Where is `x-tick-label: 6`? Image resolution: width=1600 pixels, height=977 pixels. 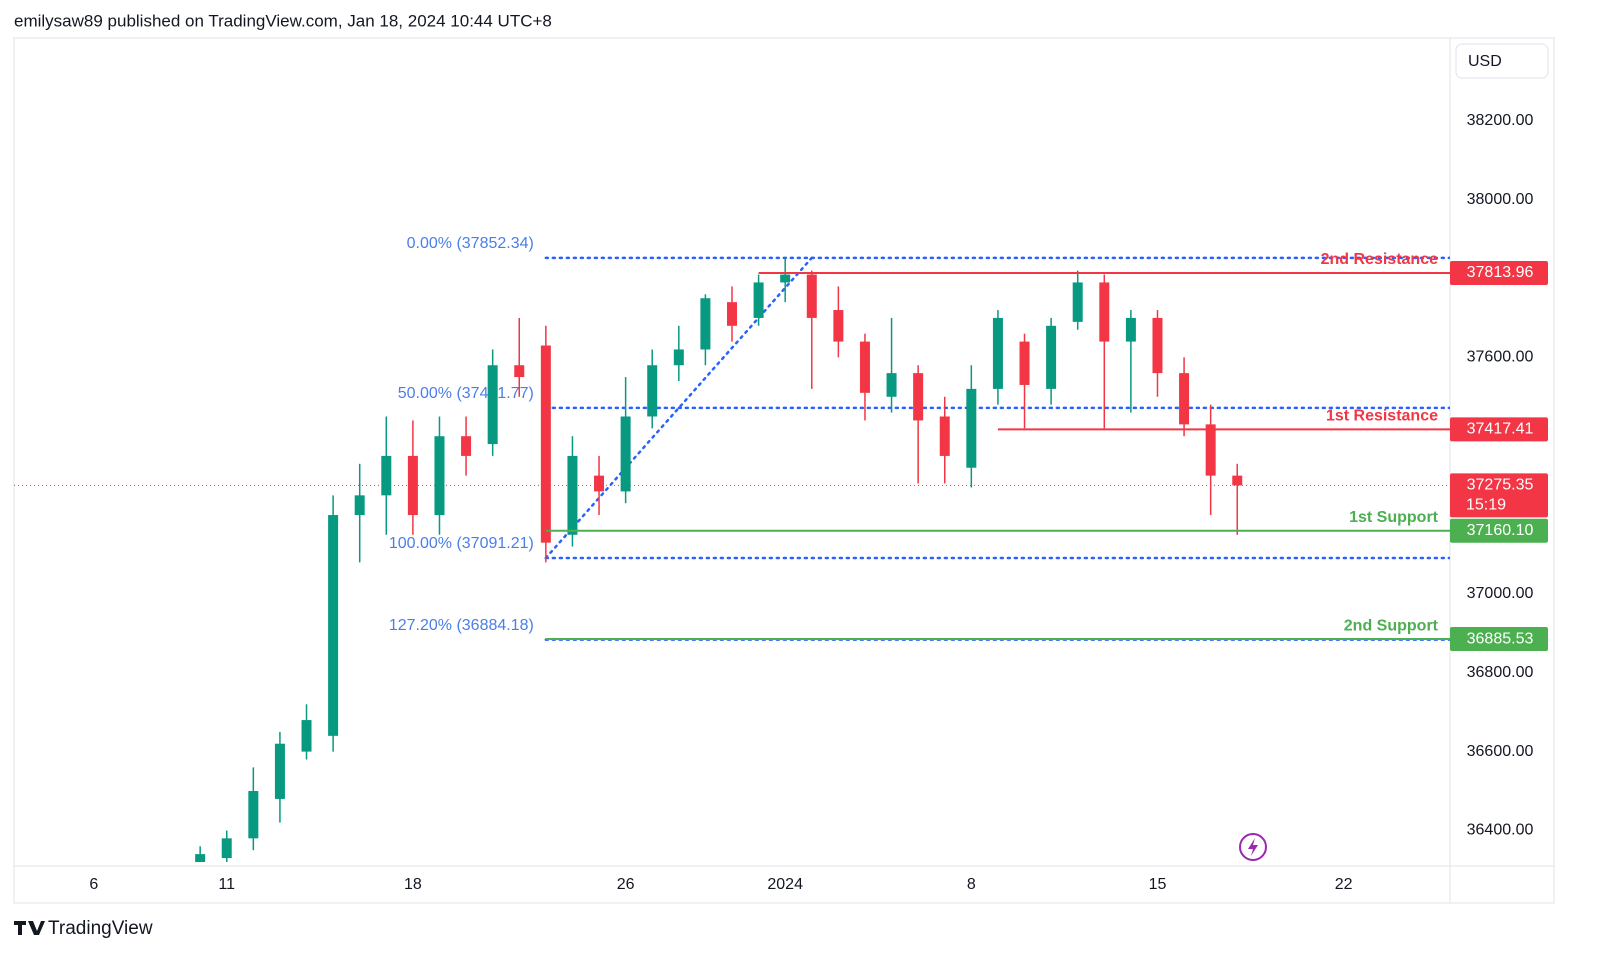
x-tick-label: 6 is located at coordinates (93, 884).